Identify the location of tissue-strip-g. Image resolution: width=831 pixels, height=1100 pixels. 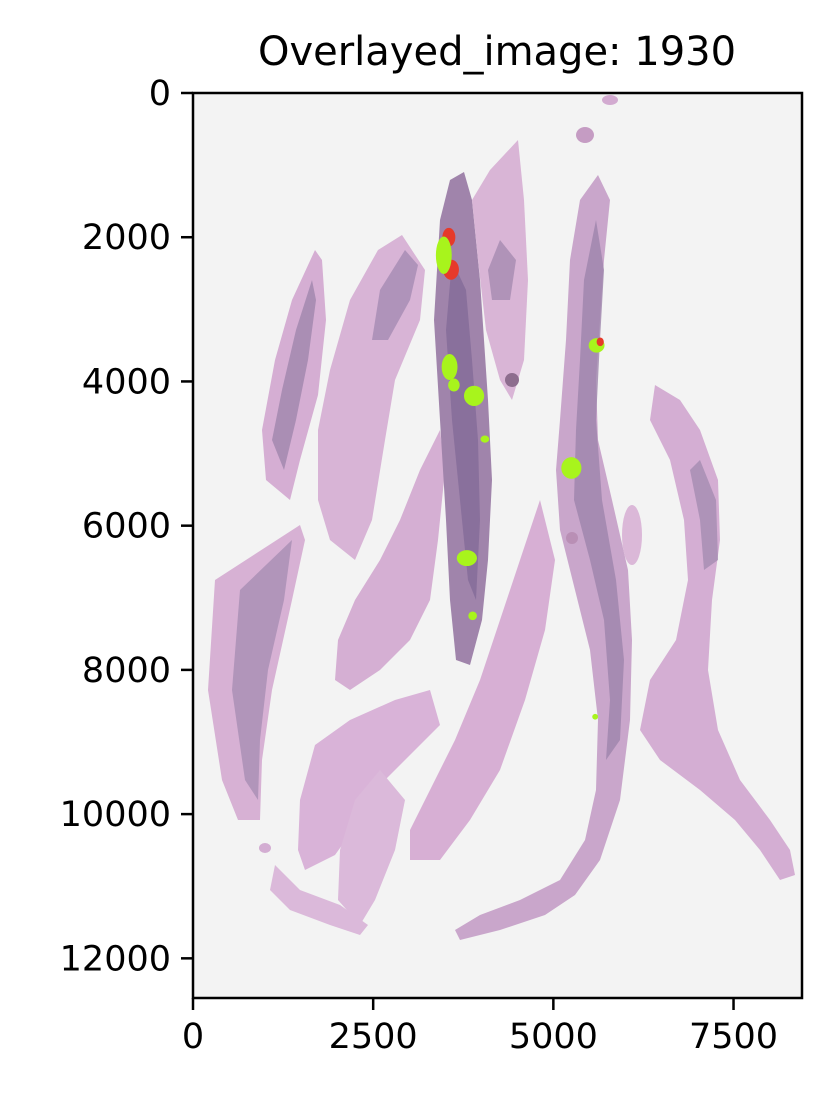
(482, 680).